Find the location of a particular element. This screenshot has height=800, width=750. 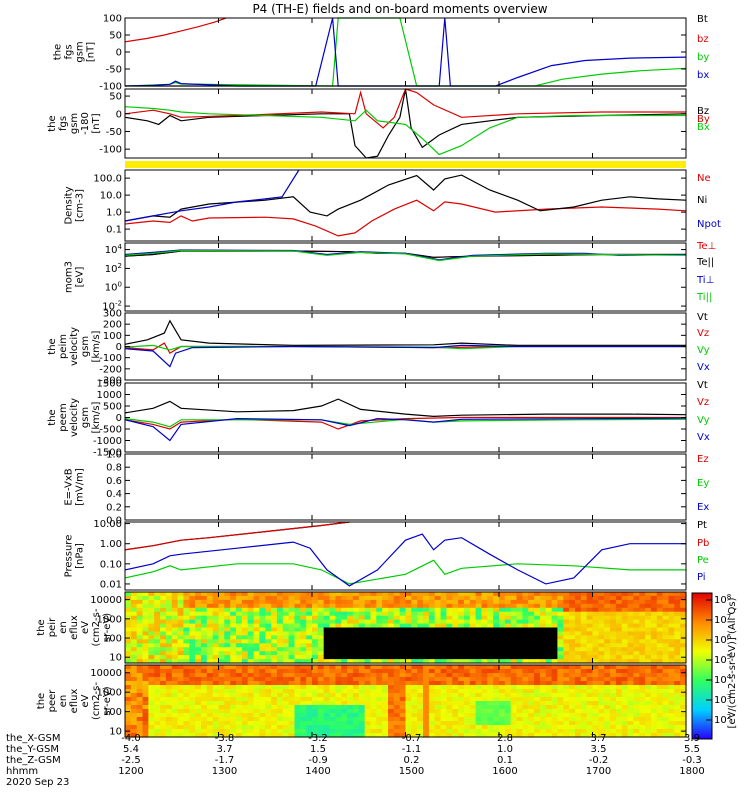

y-tick-label: -100 is located at coordinates (110, 358).